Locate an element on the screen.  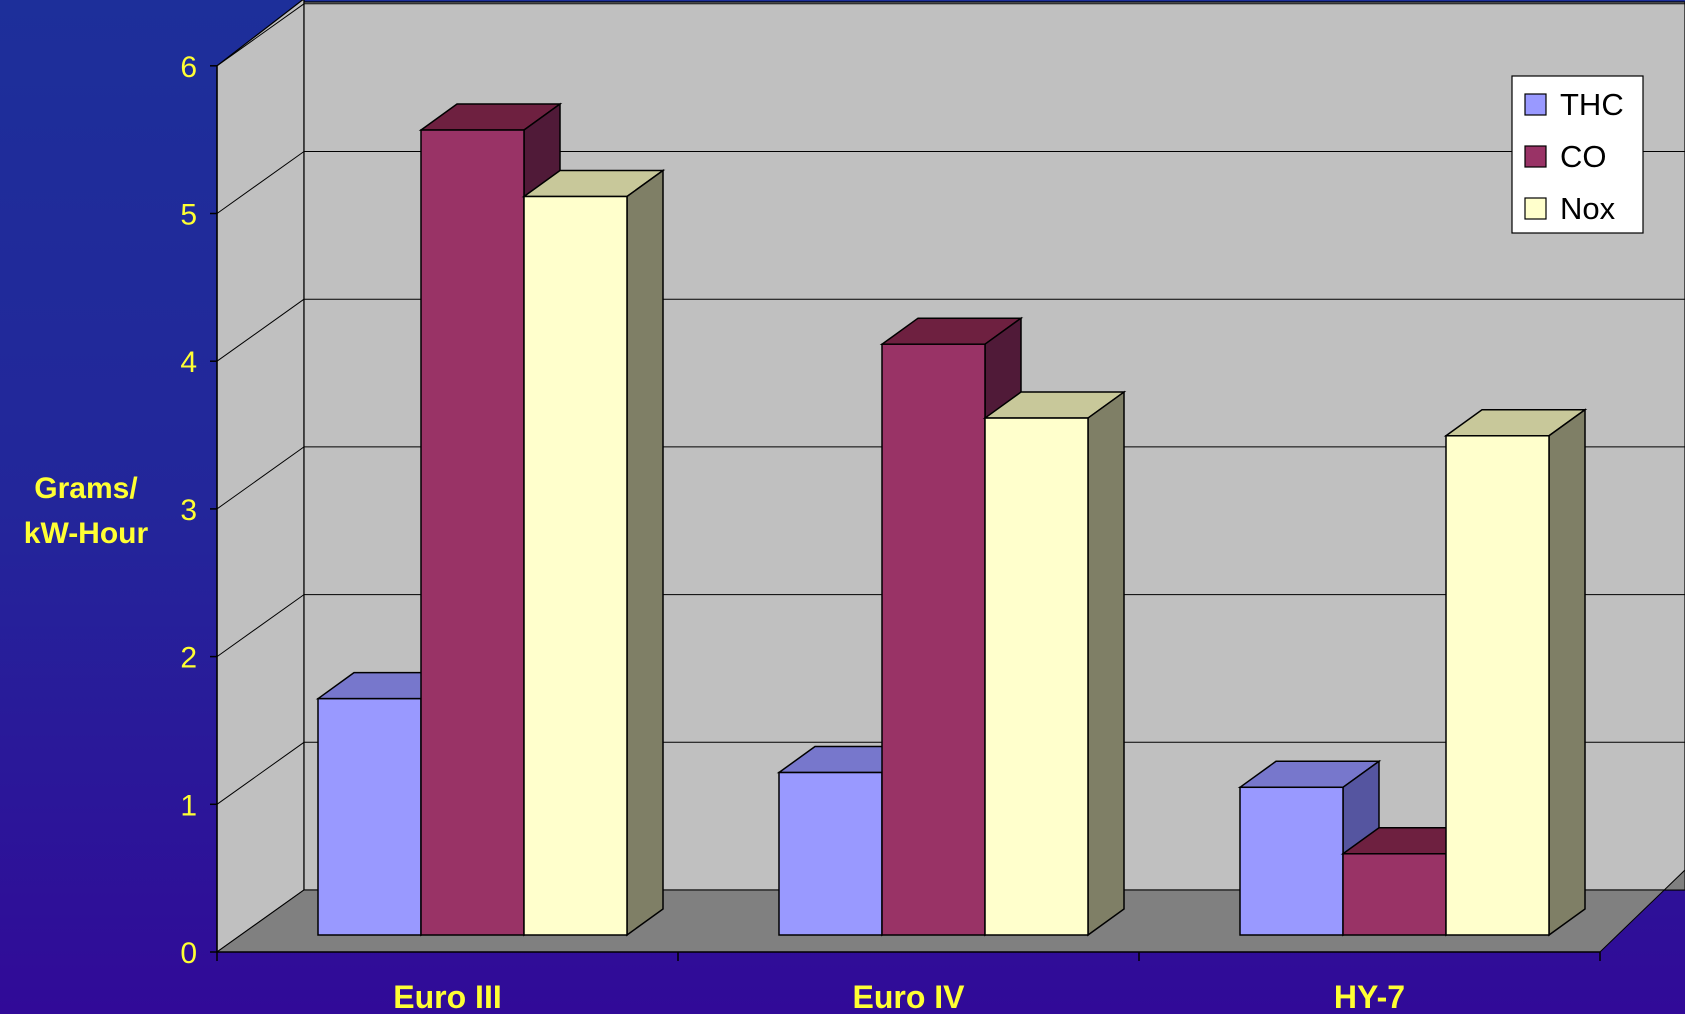
y-tick-label: 4 is located at coordinates (188, 362).